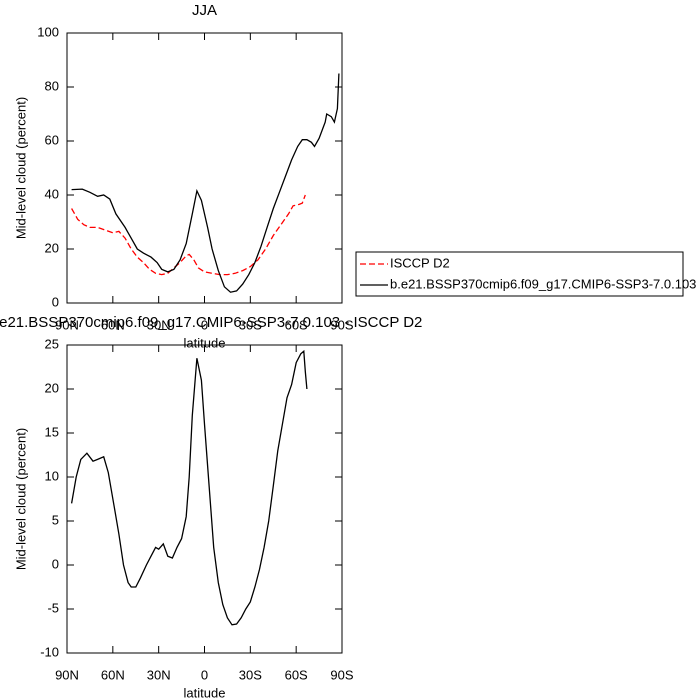  What do you see at coordinates (53, 607) in the screenshot?
I see `y-tick-label: -5` at bounding box center [53, 607].